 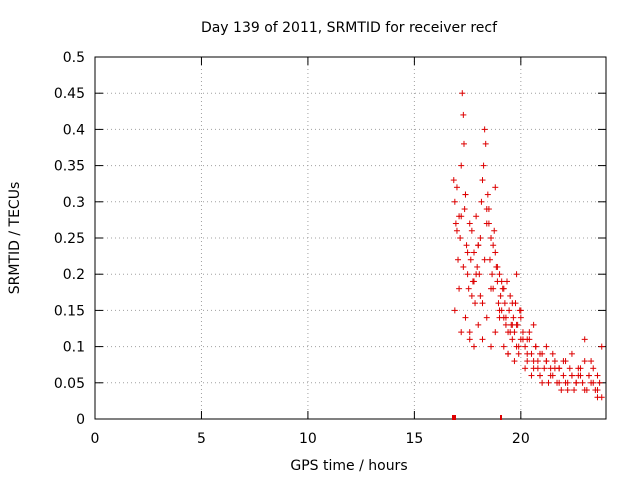 What do you see at coordinates (454, 417) in the screenshot?
I see `marker-a` at bounding box center [454, 417].